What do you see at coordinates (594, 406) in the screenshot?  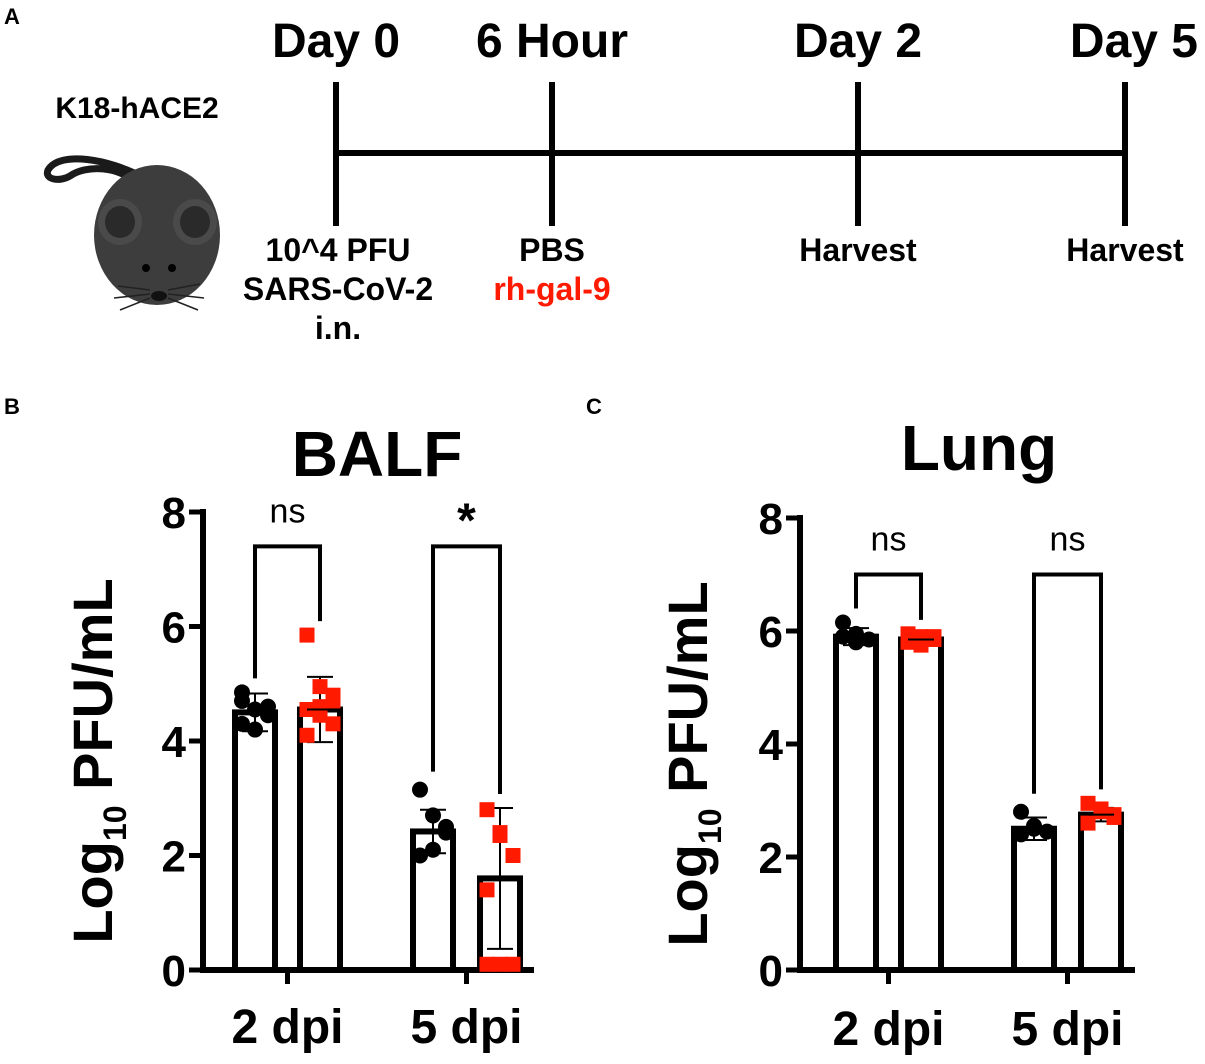 I see `panel-letter-c: C` at bounding box center [594, 406].